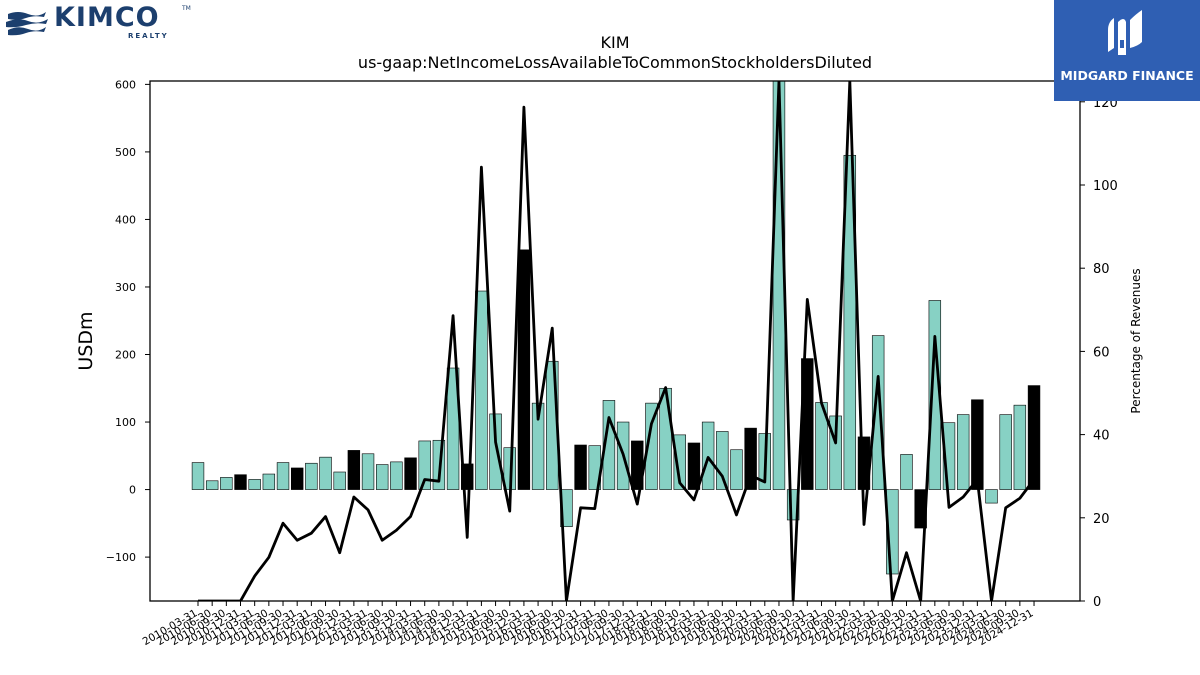 Image resolution: width=1200 pixels, height=675 pixels. What do you see at coordinates (1127, 75) in the screenshot?
I see `midgard-finance-wordmark: MIDGARD FINANCE` at bounding box center [1127, 75].